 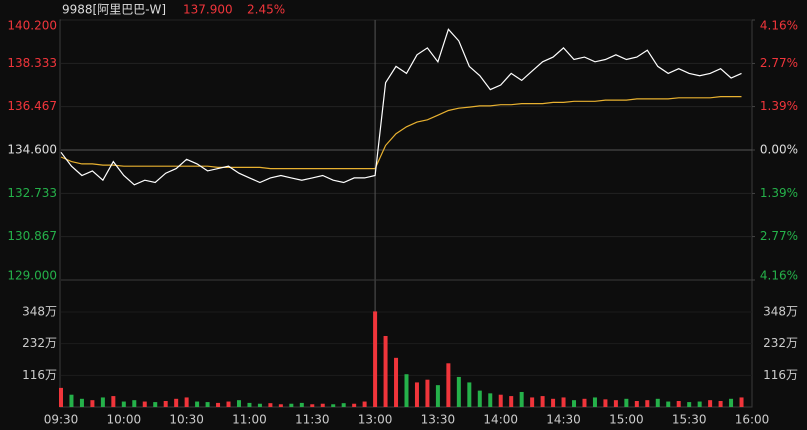 I want to click on x-tick-label: 14:00, so click(x=500, y=420).